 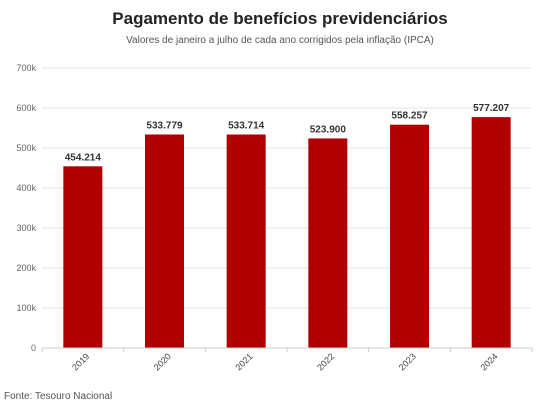 I want to click on y-tick-label: 500k, so click(x=26, y=148).